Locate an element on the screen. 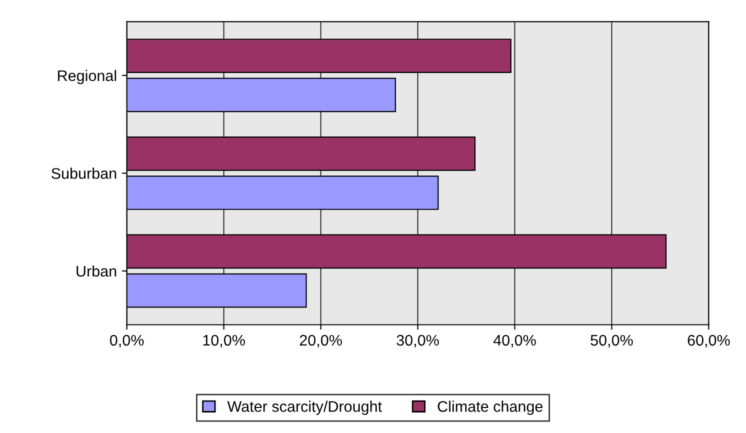 The width and height of the screenshot is (746, 433). x-tick-label: 0,0% is located at coordinates (127, 341).